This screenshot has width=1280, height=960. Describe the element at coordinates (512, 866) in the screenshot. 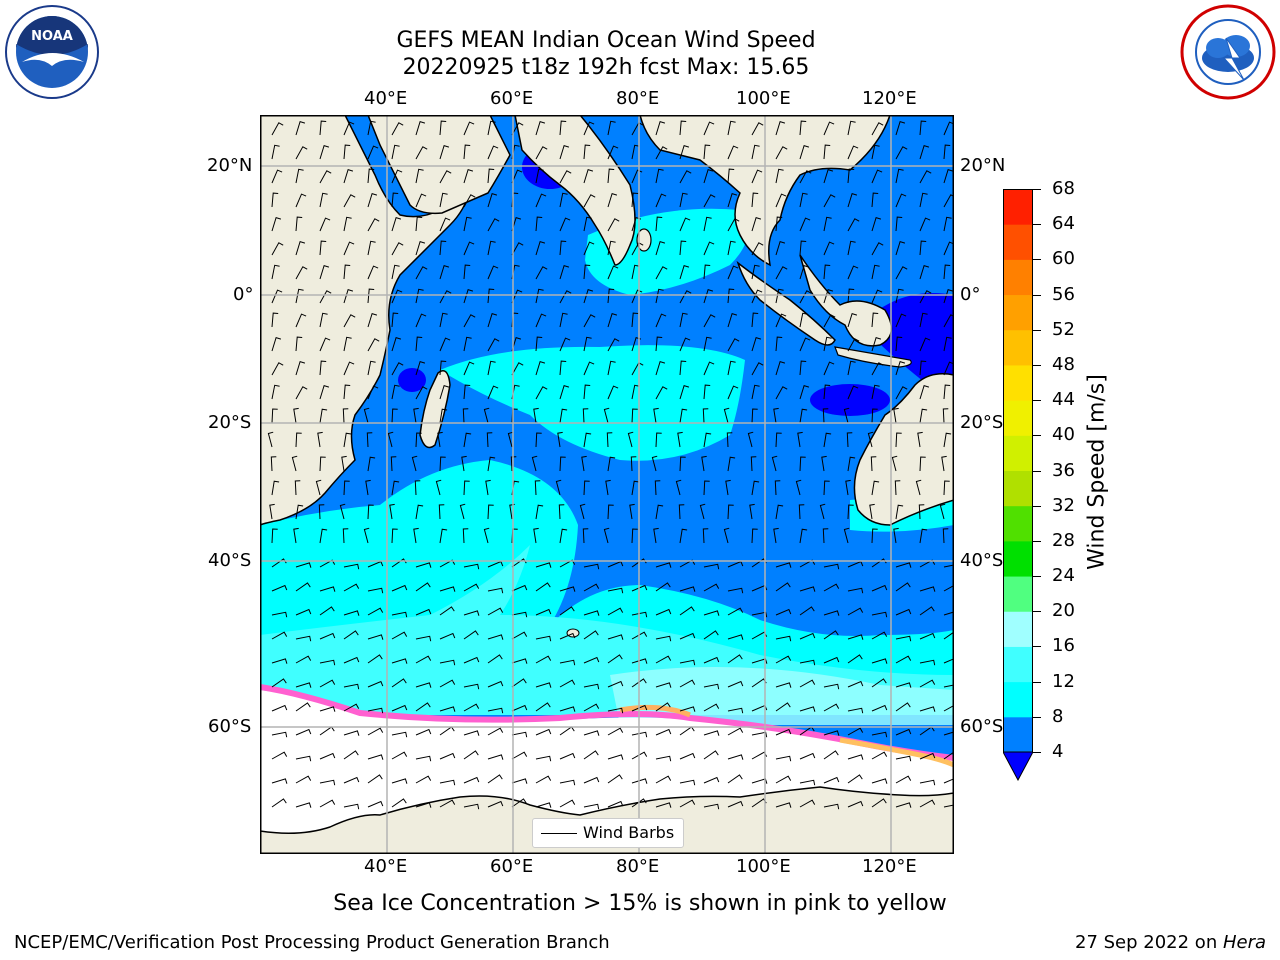

I see `lon-tick-bottom-60e: 60°E` at that location.